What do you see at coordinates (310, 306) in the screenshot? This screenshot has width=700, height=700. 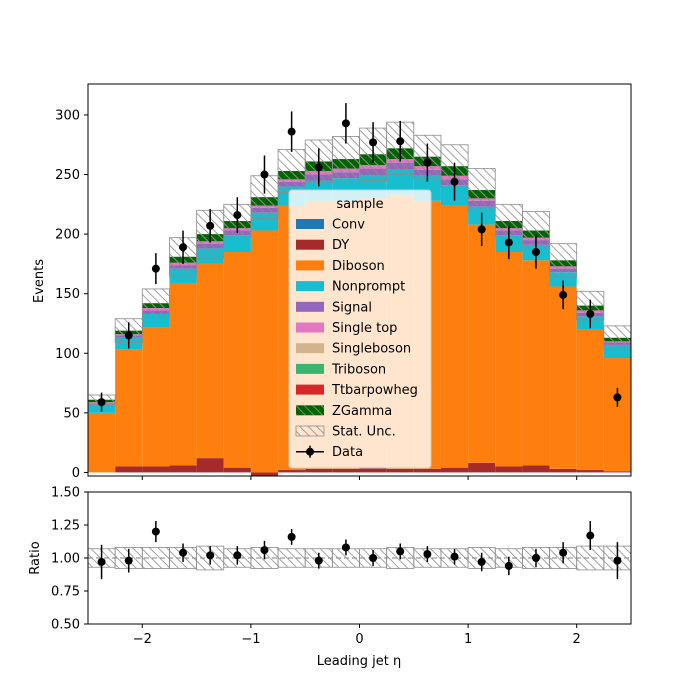 I see `legend-swatch-signal` at bounding box center [310, 306].